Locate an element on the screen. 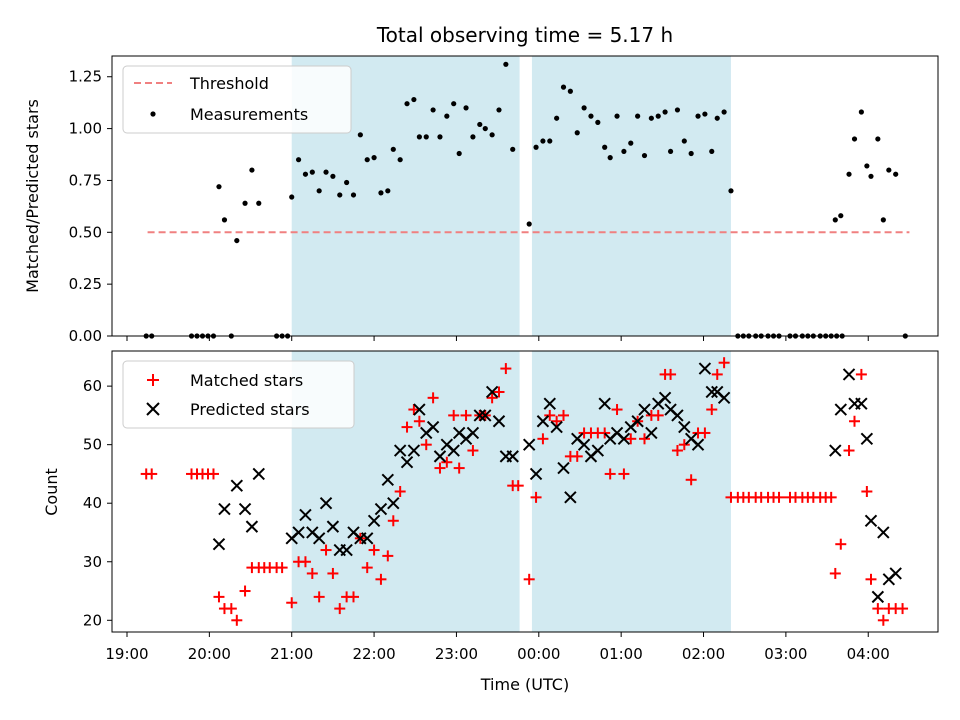  legend-predicted-label: Predicted stars is located at coordinates (250, 409).